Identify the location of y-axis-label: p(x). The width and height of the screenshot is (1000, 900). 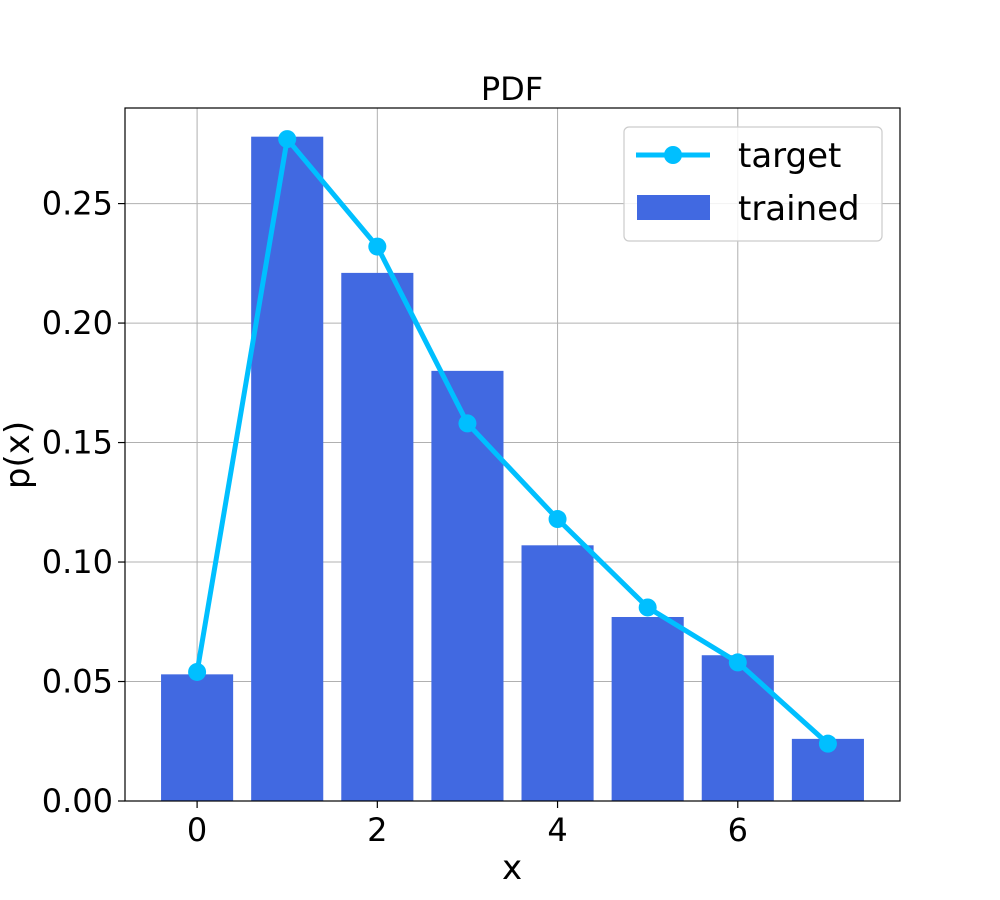
(19, 455).